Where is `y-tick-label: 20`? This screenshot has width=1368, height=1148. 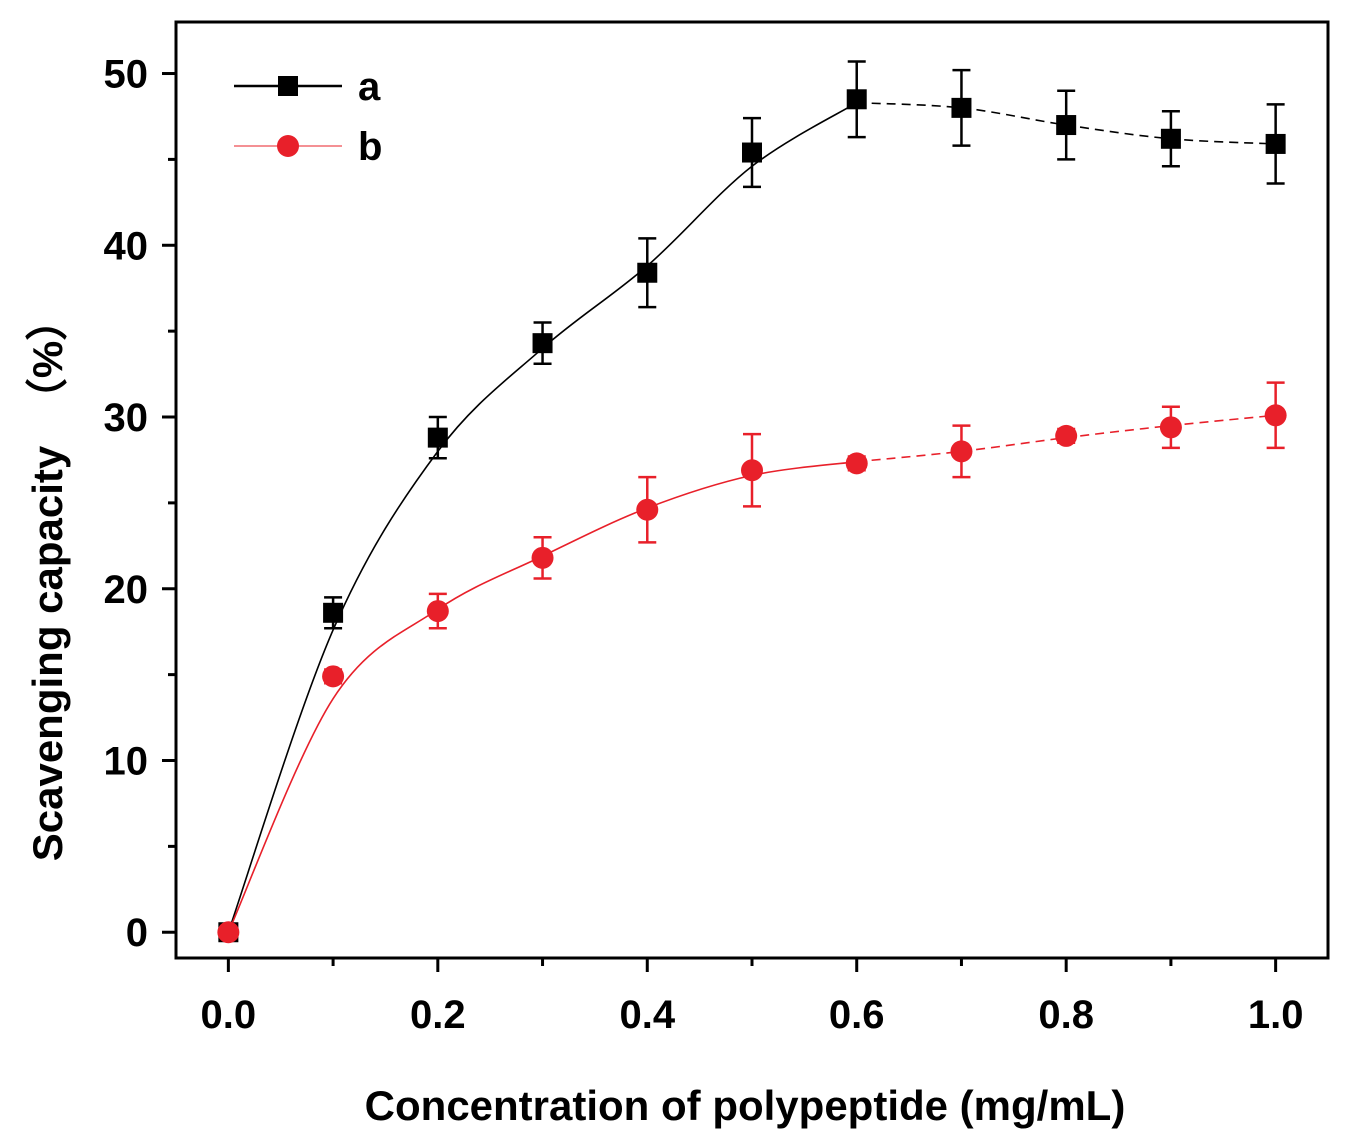
y-tick-label: 20 is located at coordinates (126, 590).